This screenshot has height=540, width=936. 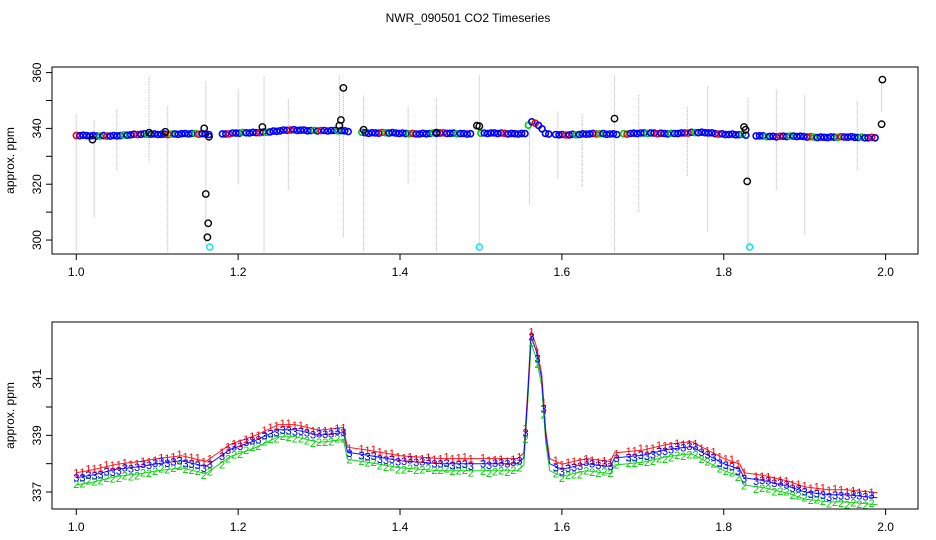 What do you see at coordinates (562, 527) in the screenshot?
I see `x-tick-label: 1.6` at bounding box center [562, 527].